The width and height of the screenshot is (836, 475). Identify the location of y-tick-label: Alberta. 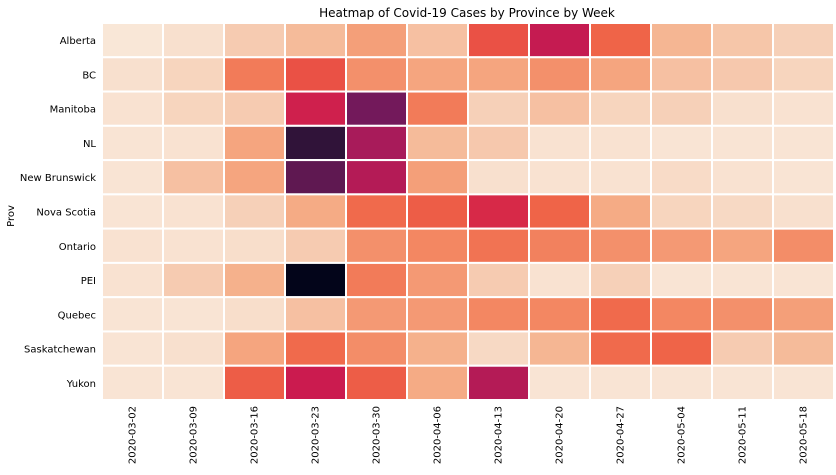
(78, 41).